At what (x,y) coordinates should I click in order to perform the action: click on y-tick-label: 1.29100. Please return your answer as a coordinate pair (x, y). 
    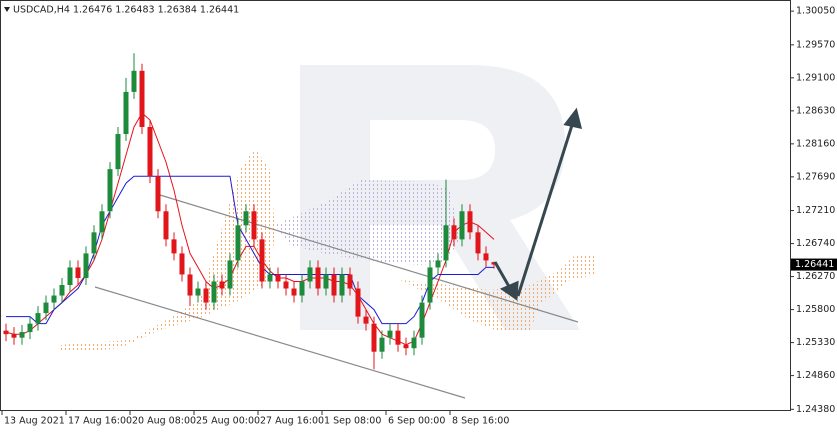
    Looking at the image, I should click on (815, 77).